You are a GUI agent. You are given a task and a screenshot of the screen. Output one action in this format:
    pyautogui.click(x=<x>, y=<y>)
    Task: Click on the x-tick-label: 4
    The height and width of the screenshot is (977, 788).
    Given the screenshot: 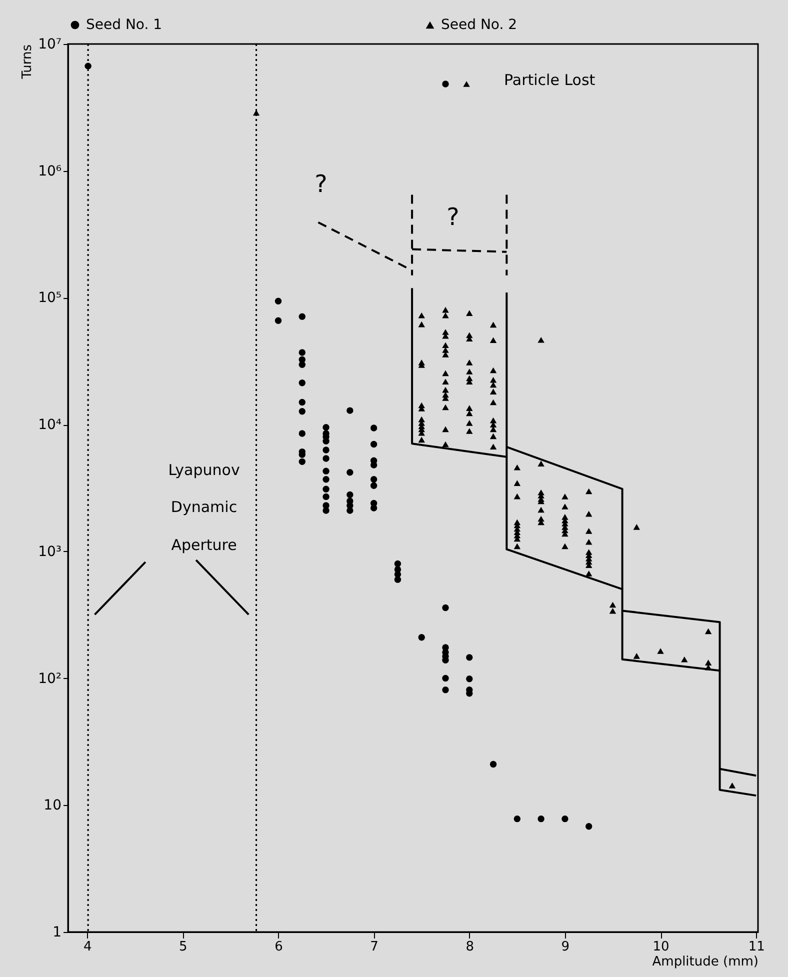 What is the action you would take?
    pyautogui.click(x=87, y=947)
    